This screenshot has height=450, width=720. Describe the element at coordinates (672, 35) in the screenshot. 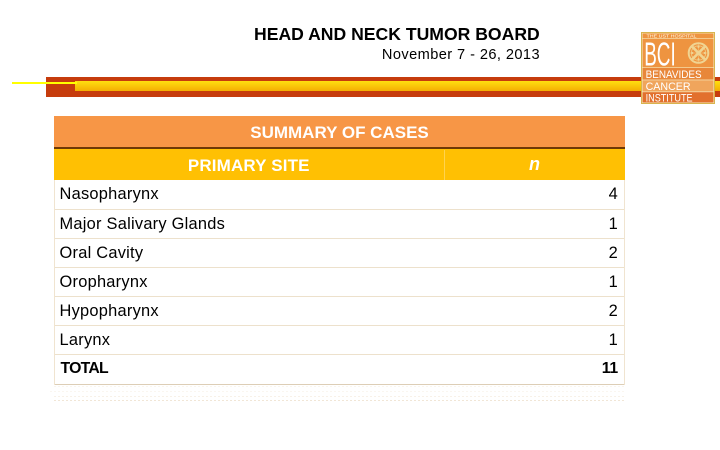

I see `svg-text: THE UST HOSPITAL` at that location.